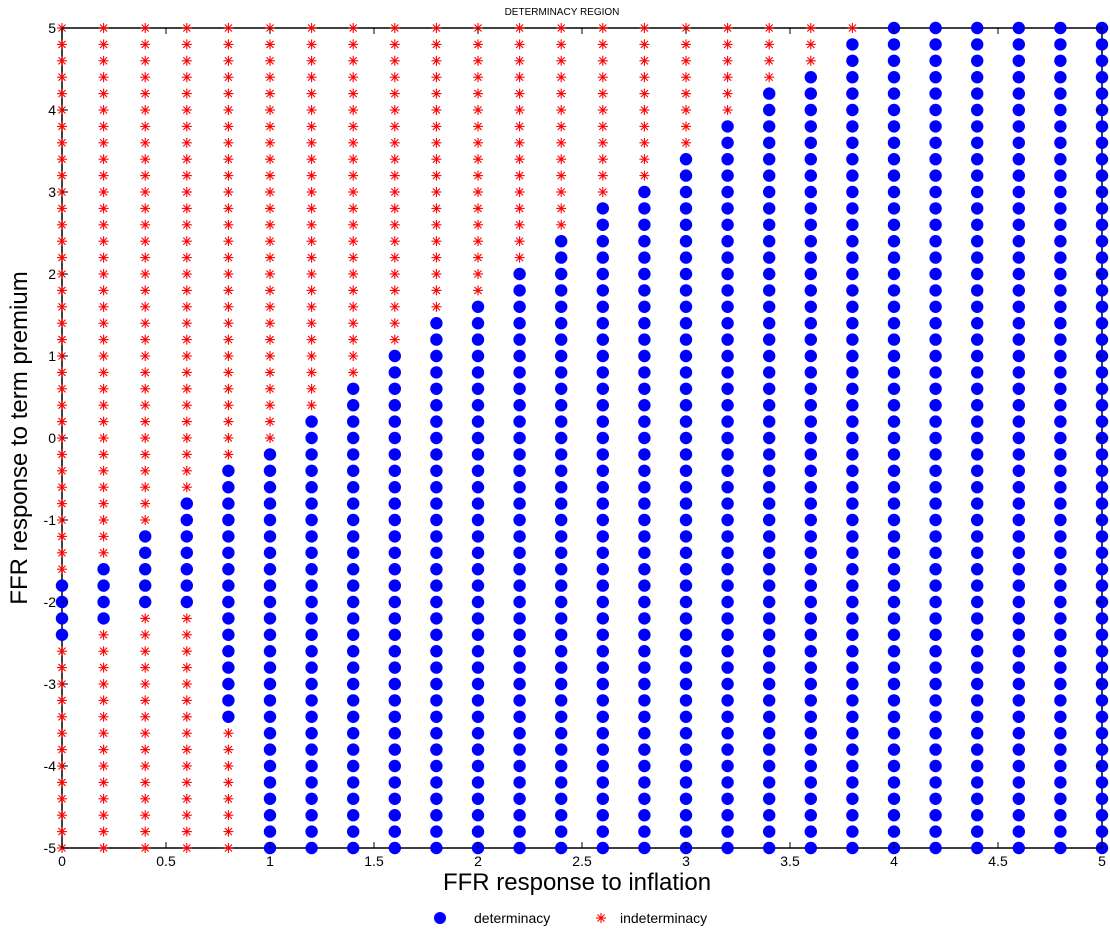 The width and height of the screenshot is (1110, 938). I want to click on x-tick-label: 0.5, so click(166, 861).